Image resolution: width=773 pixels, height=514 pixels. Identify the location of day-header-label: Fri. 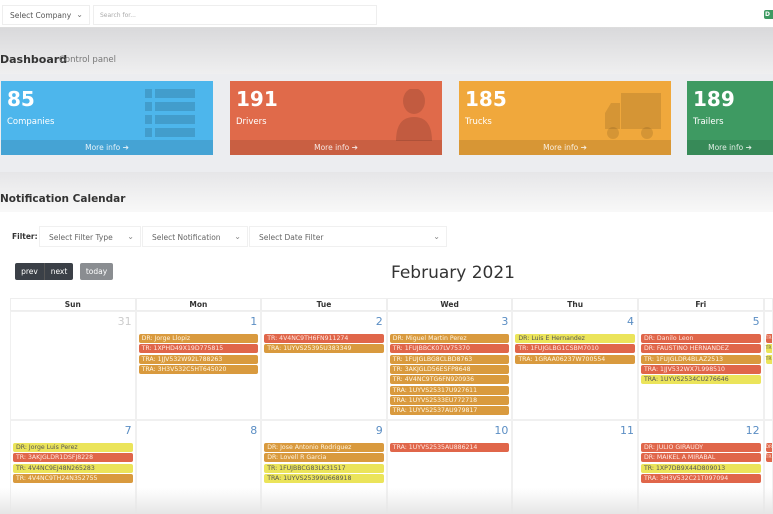
(701, 304).